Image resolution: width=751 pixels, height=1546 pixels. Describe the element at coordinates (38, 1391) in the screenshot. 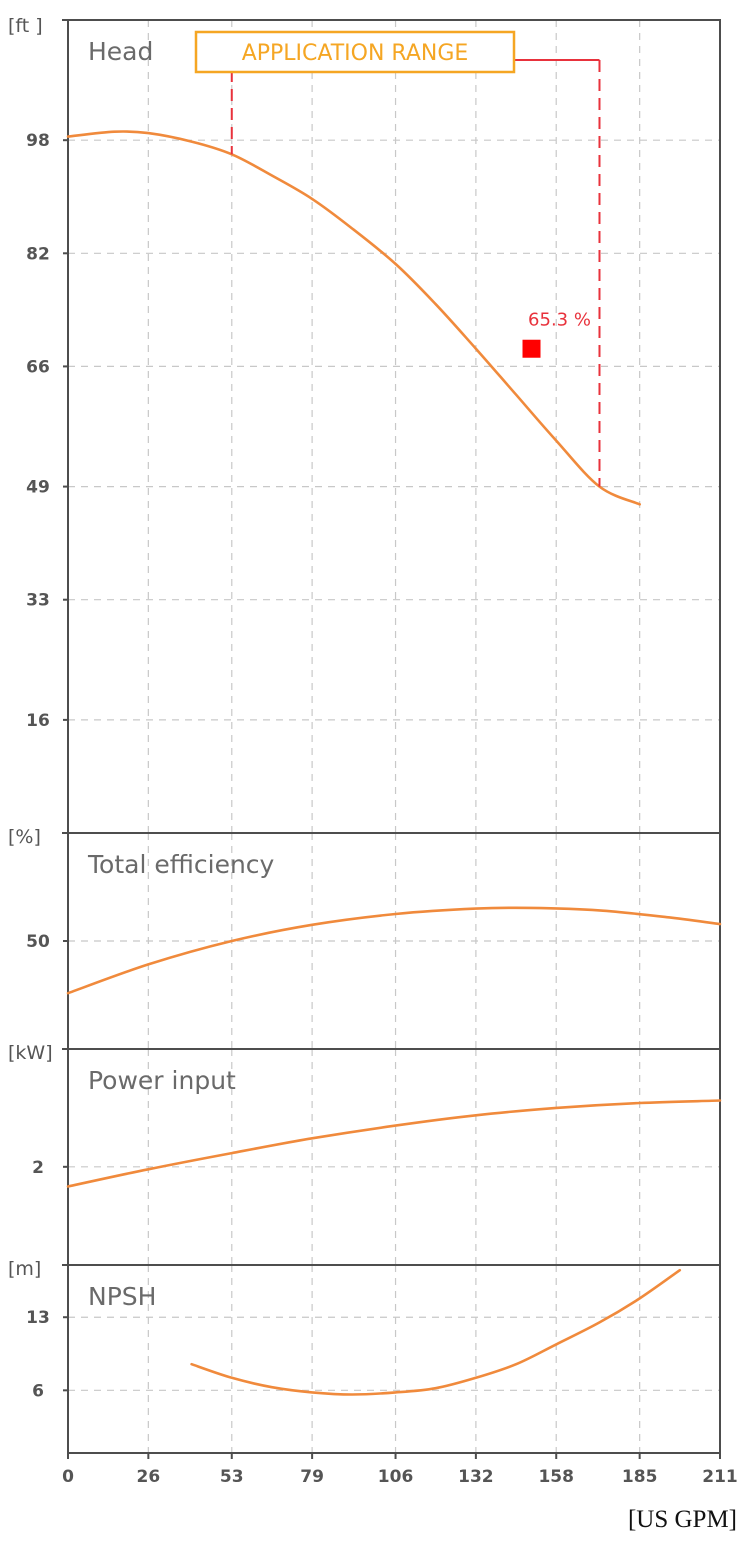

I see `npsh-ytick-label-0: 6` at that location.